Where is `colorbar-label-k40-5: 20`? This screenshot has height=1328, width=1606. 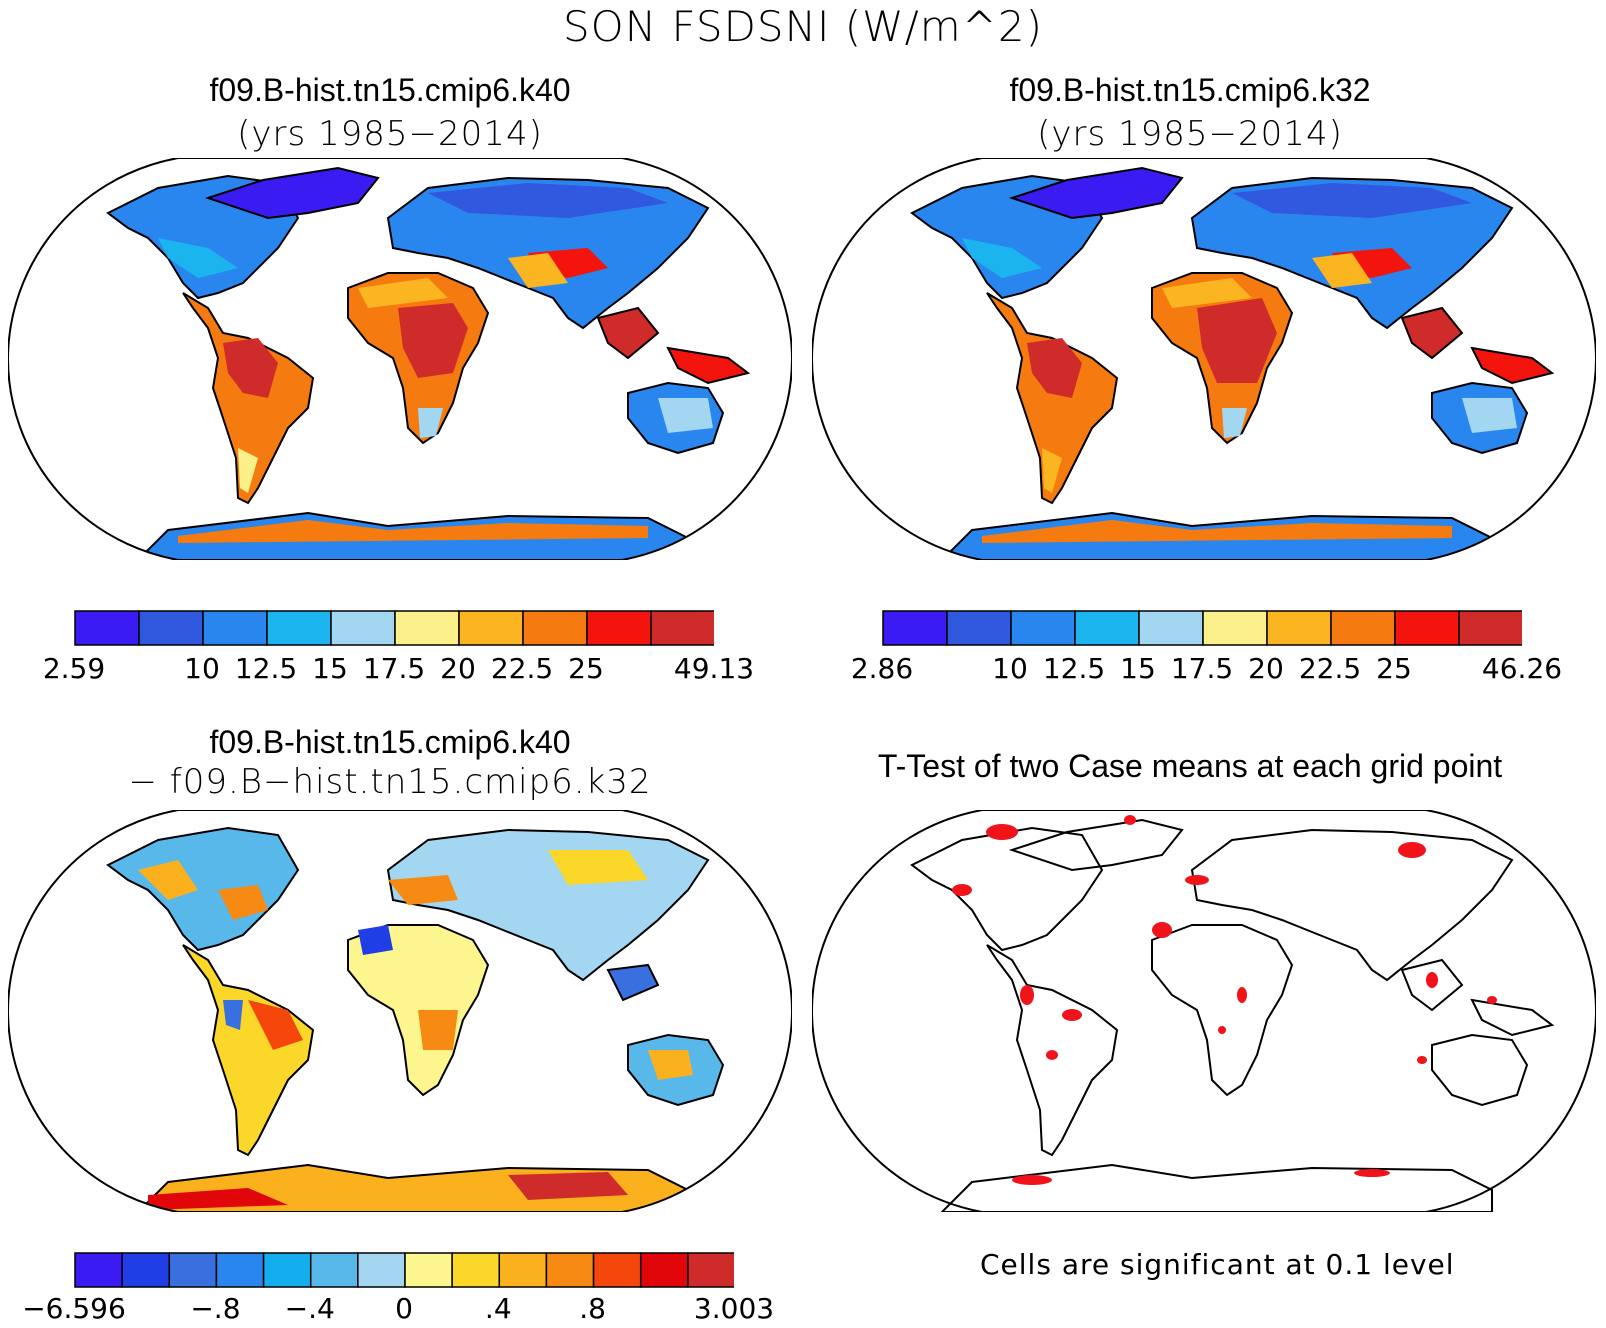 colorbar-label-k40-5: 20 is located at coordinates (458, 668).